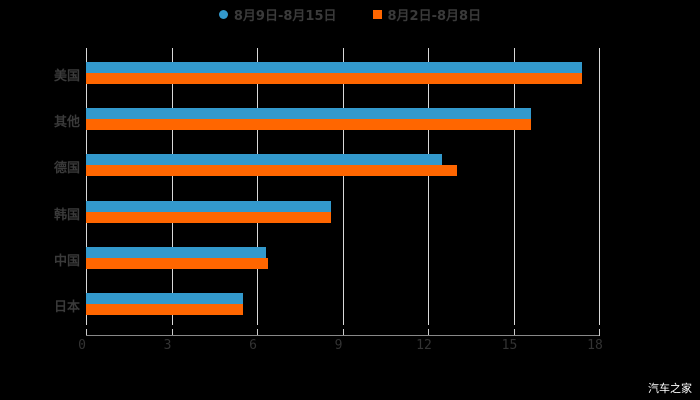 The width and height of the screenshot is (700, 400). What do you see at coordinates (285, 16) in the screenshot?
I see `legend-label: 8月9日-8月15日` at bounding box center [285, 16].